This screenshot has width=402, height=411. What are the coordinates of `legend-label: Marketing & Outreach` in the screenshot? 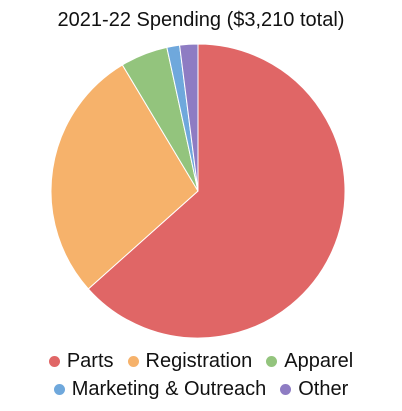 It's located at (169, 389).